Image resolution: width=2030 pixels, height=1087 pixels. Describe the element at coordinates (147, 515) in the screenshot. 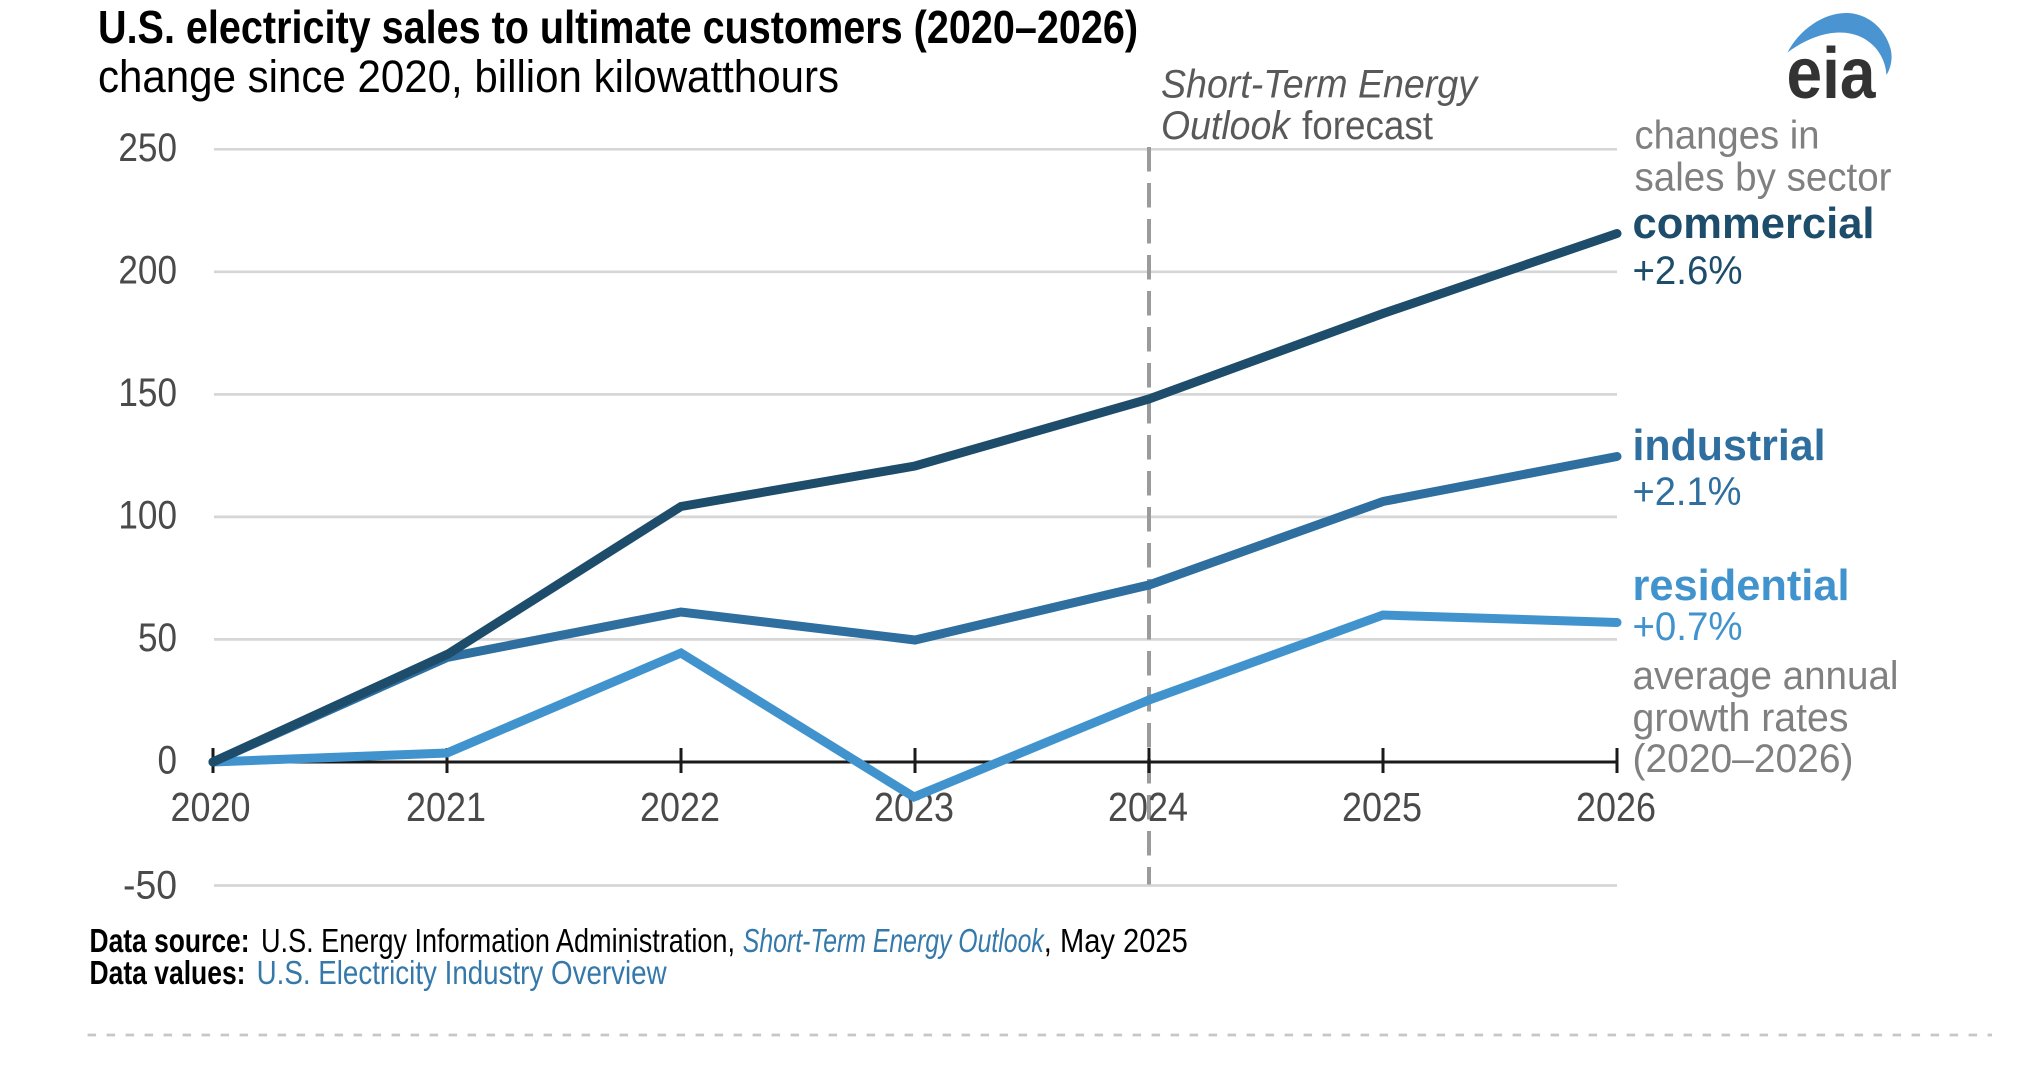

I see `svg-text: 100` at that location.